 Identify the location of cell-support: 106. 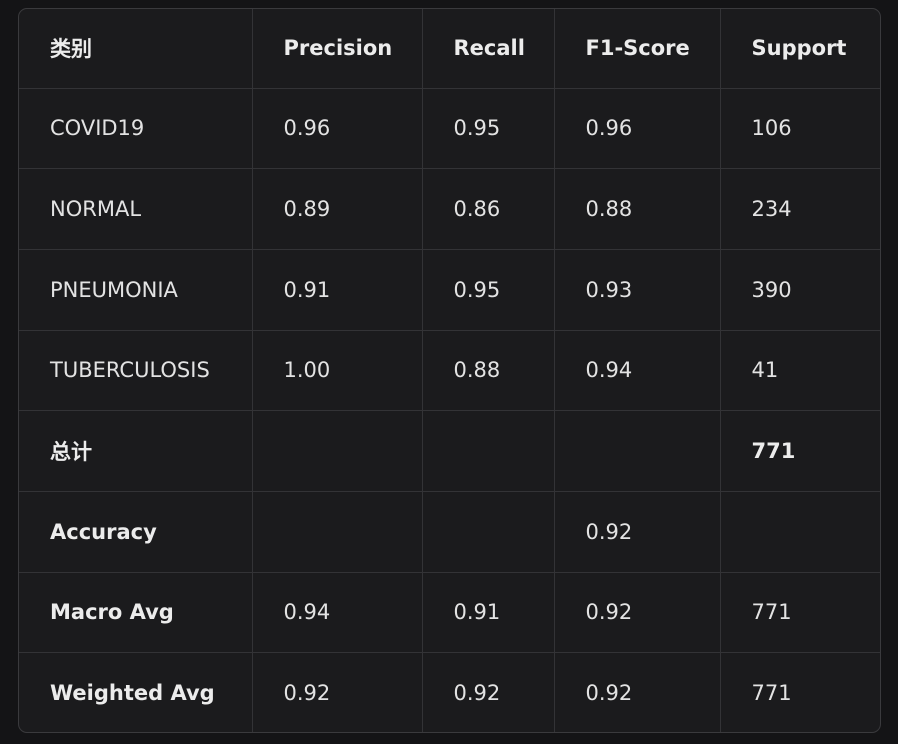
(800, 129).